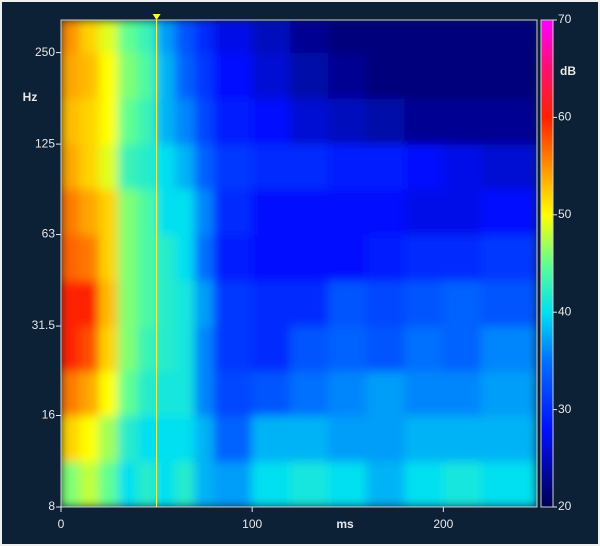  What do you see at coordinates (45, 52) in the screenshot?
I see `y-tick-label: 250` at bounding box center [45, 52].